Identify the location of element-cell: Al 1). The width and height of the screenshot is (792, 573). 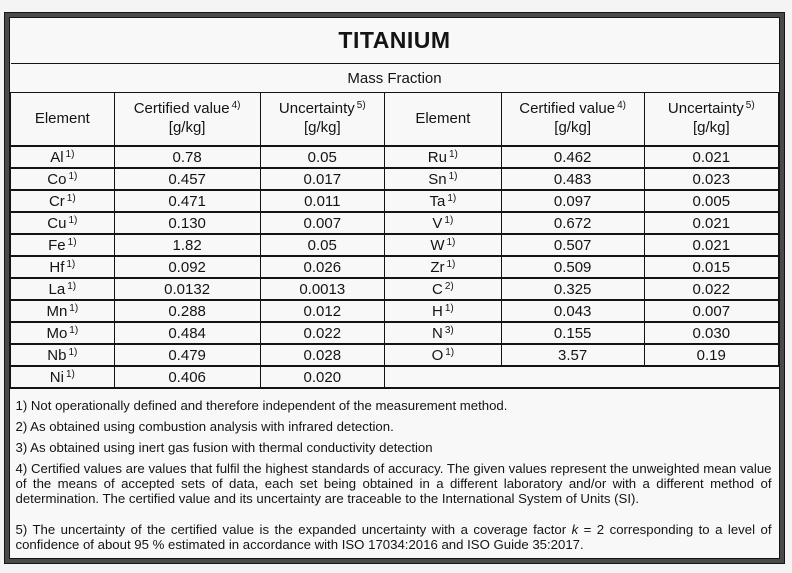
(62, 157).